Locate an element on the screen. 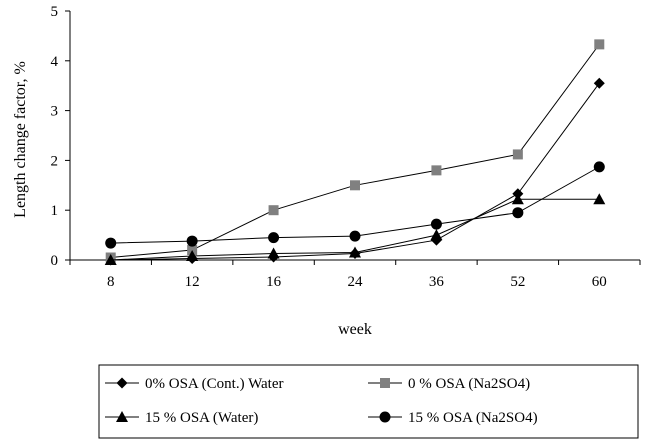 The image size is (656, 439). x-tick-label: 16 is located at coordinates (274, 282).